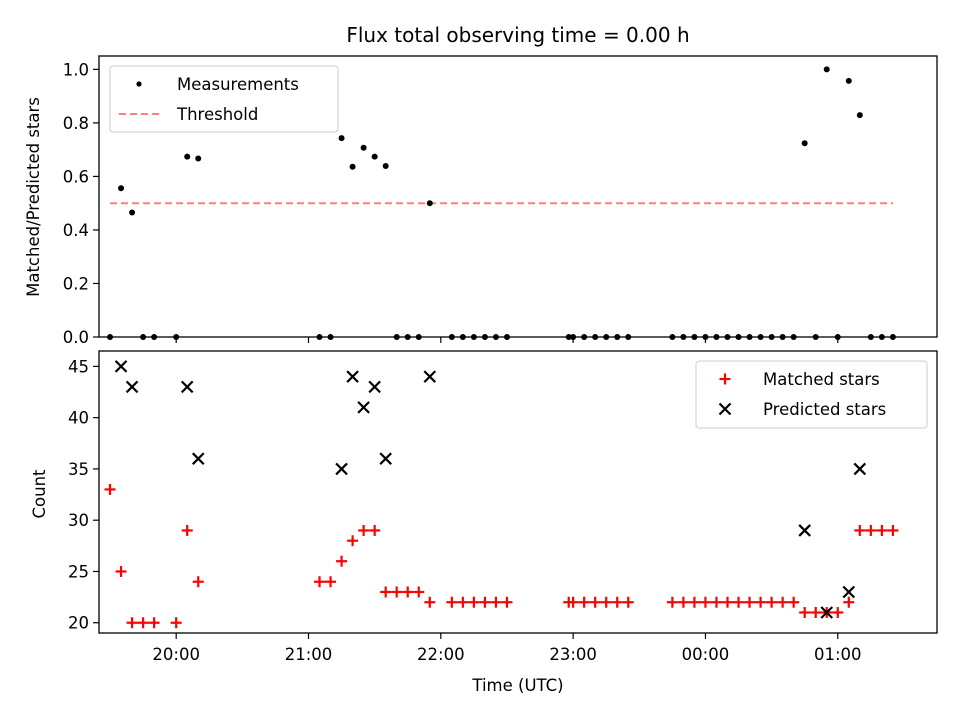  Describe the element at coordinates (78, 520) in the screenshot. I see `bottom-y-tick-label: 30` at that location.